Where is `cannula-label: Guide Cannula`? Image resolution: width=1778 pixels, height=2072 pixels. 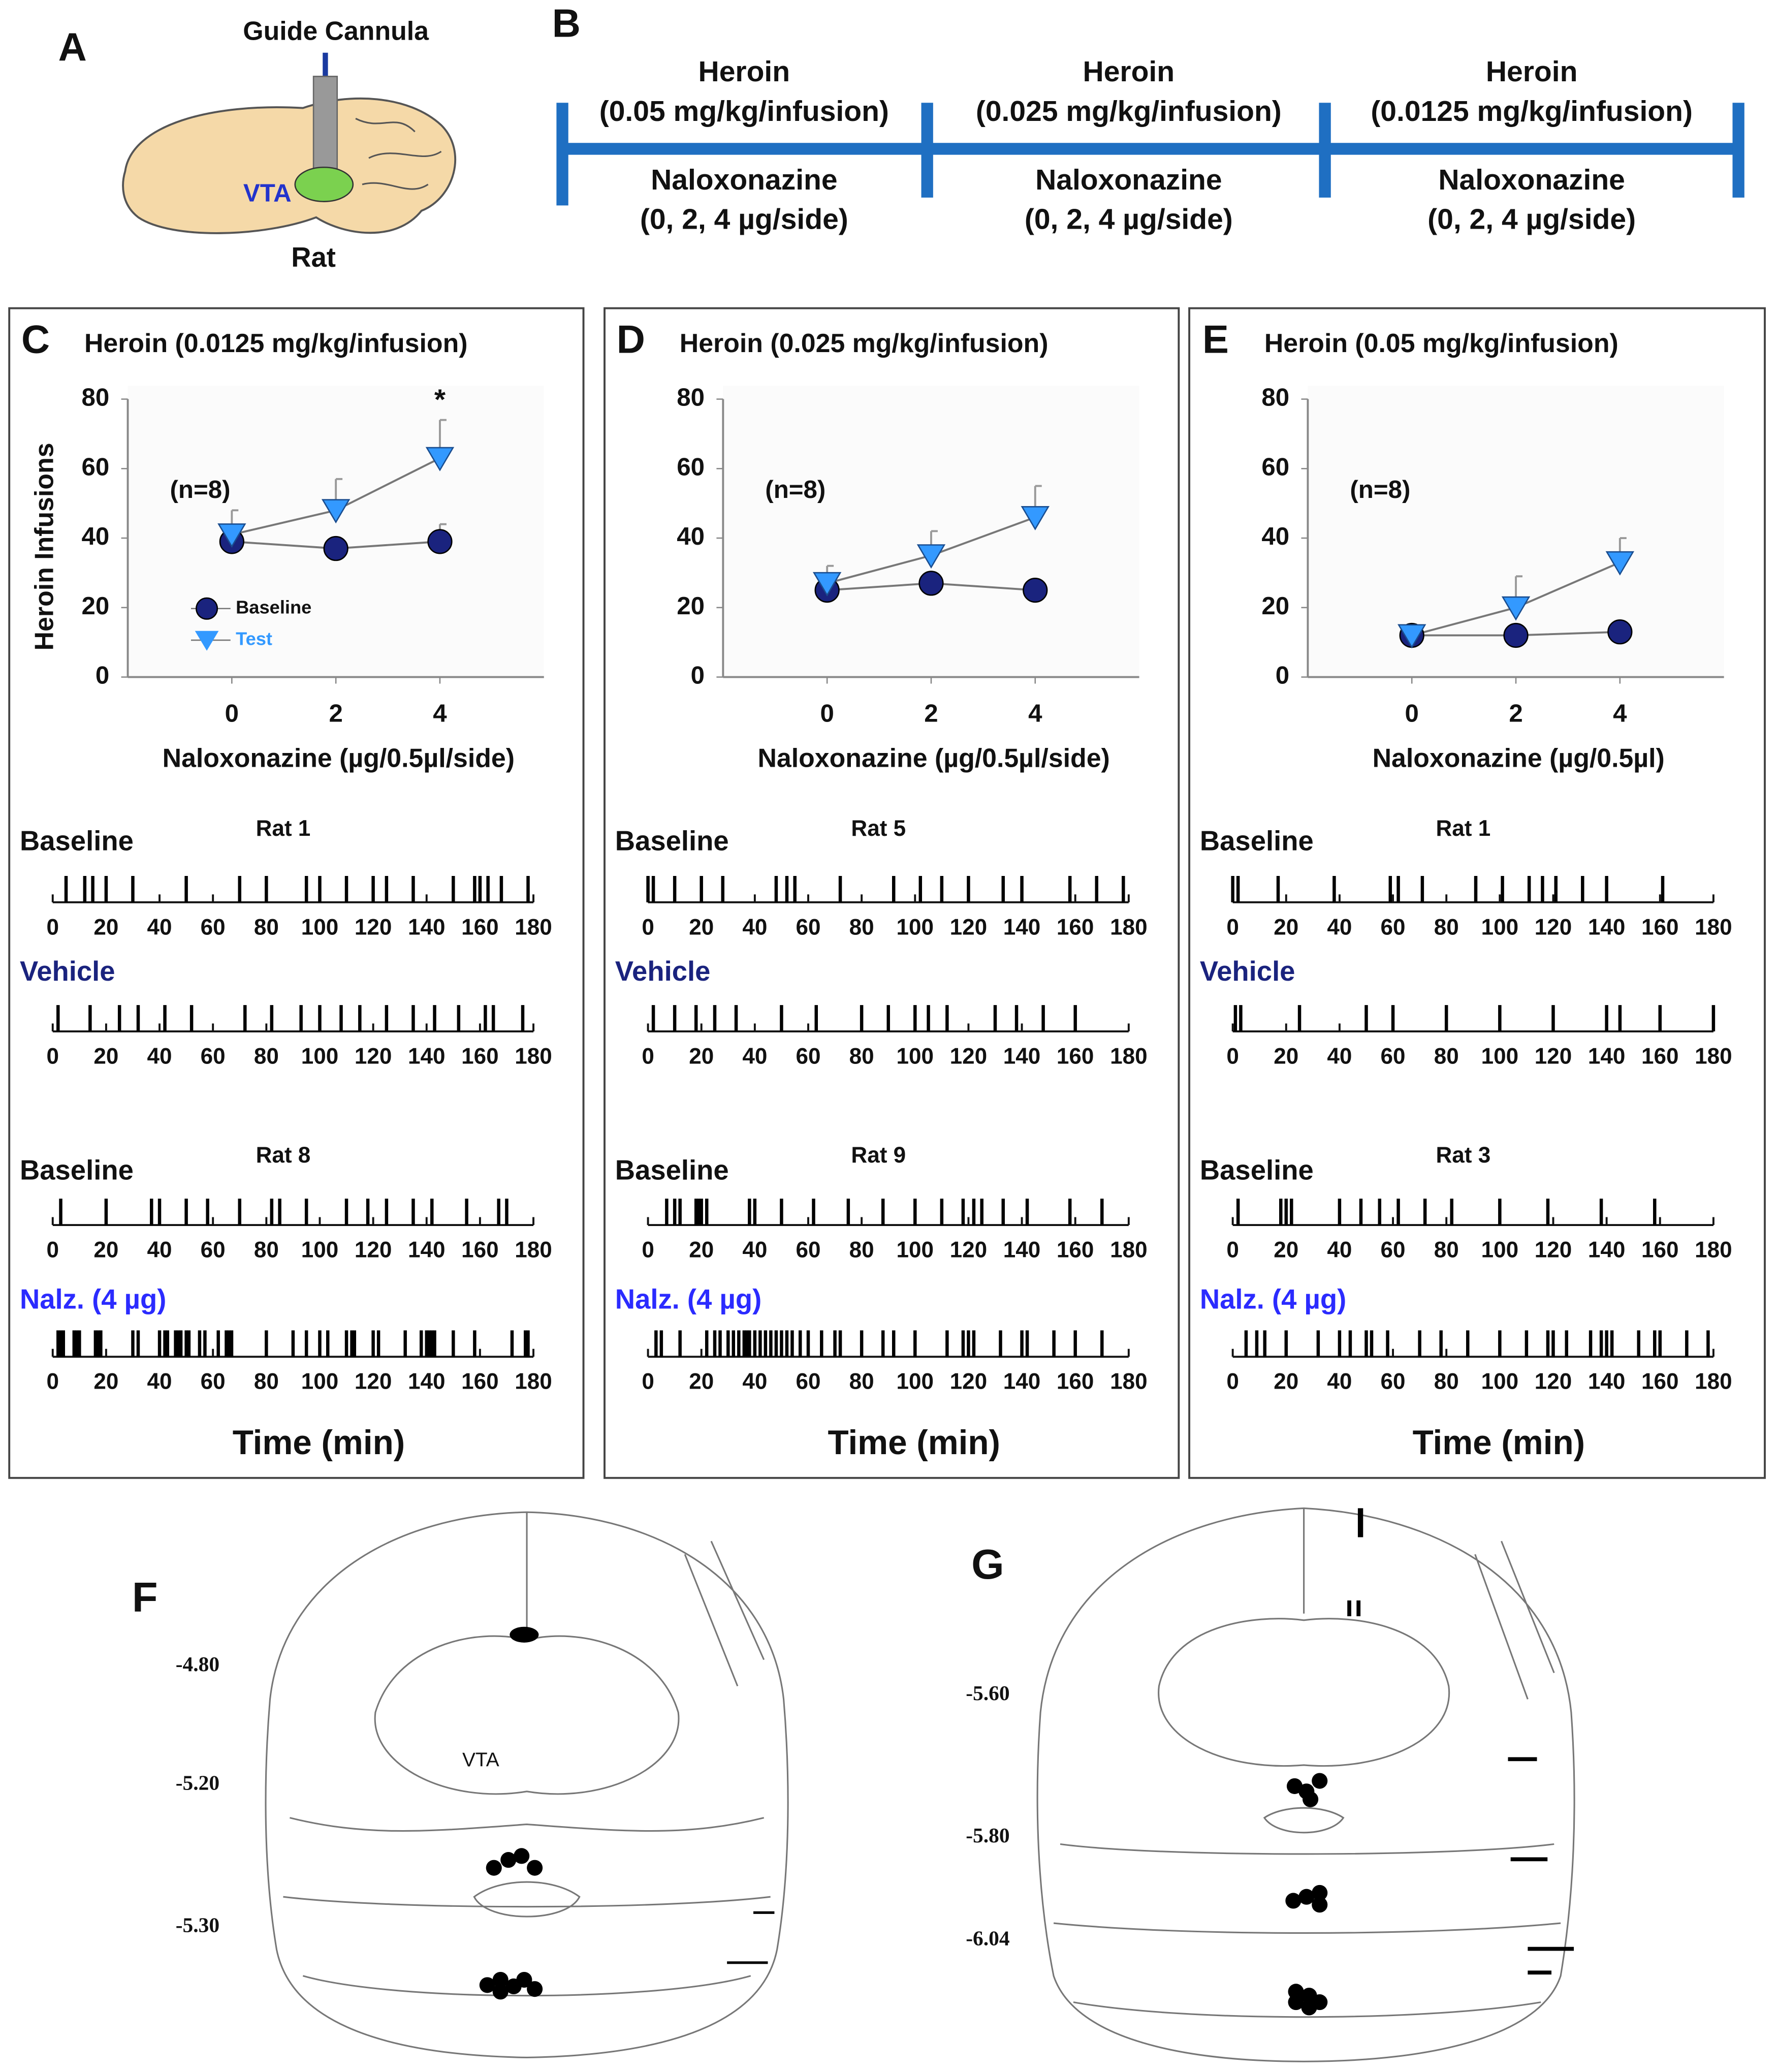
cannula-label: Guide Cannula is located at coordinates (336, 30).